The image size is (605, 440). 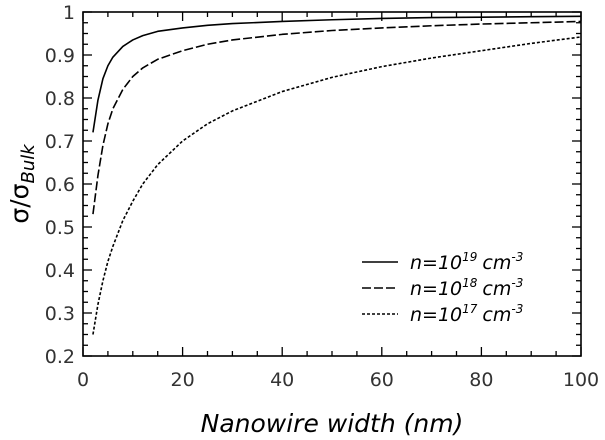 What do you see at coordinates (436, 289) in the screenshot?
I see `legend-label-2-name: n=10` at bounding box center [436, 289].